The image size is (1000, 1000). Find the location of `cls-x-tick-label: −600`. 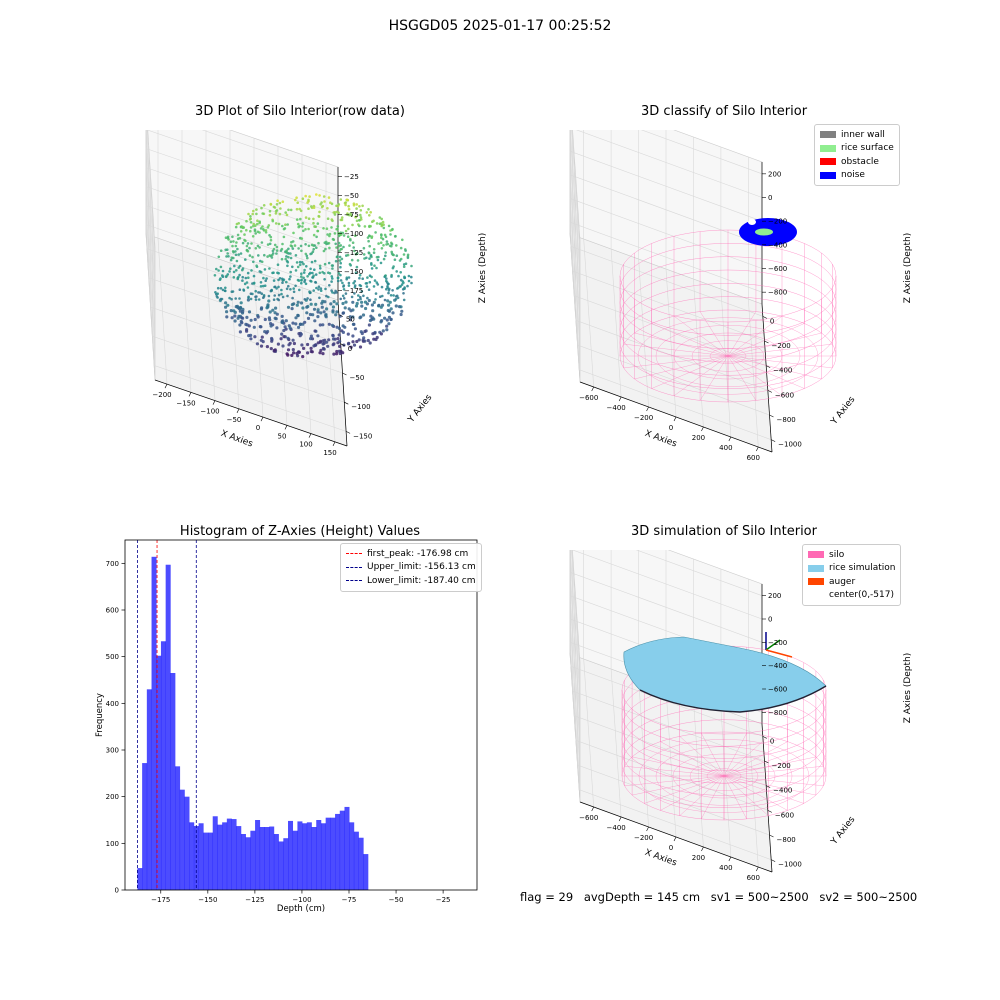

cls-x-tick-label: −600 is located at coordinates (588, 398).